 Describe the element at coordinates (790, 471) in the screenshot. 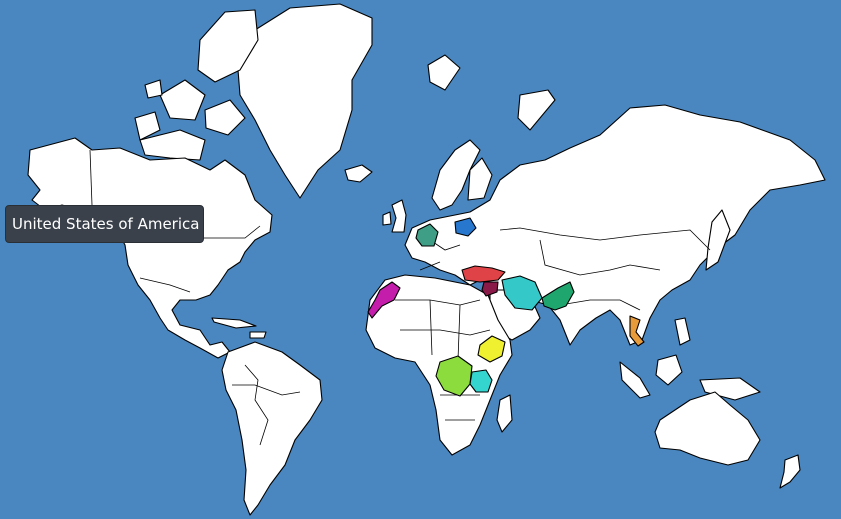

I see `region-new-zealand` at that location.